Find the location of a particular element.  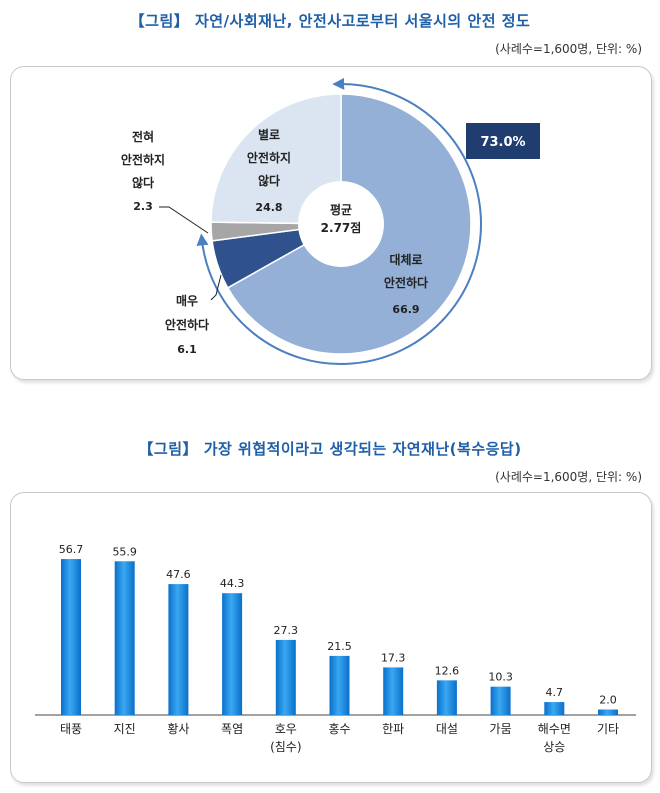

category-label: 호우 is located at coordinates (286, 729).